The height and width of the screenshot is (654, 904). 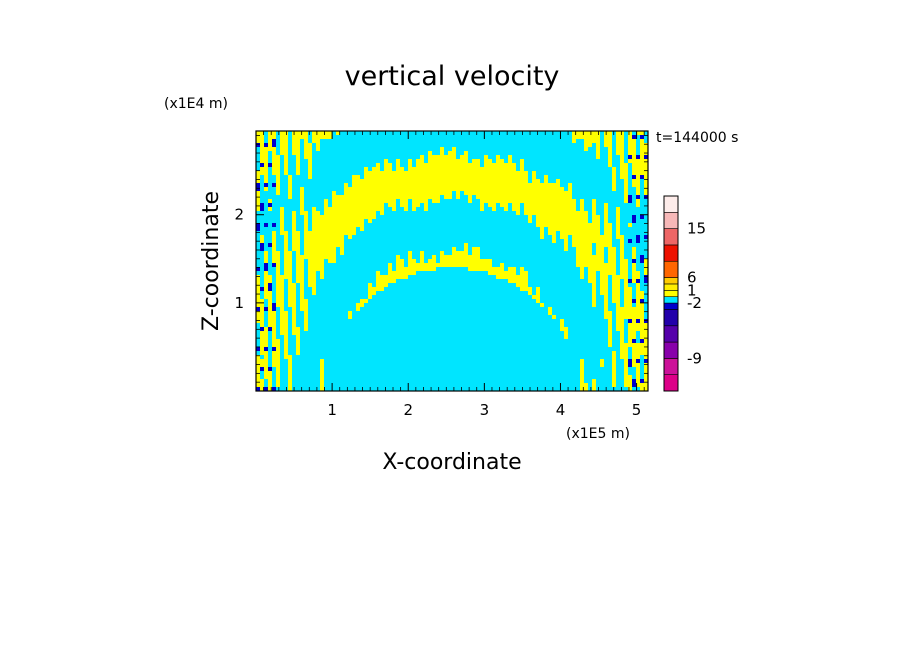 I want to click on chart-title: vertical velocity, so click(x=452, y=76).